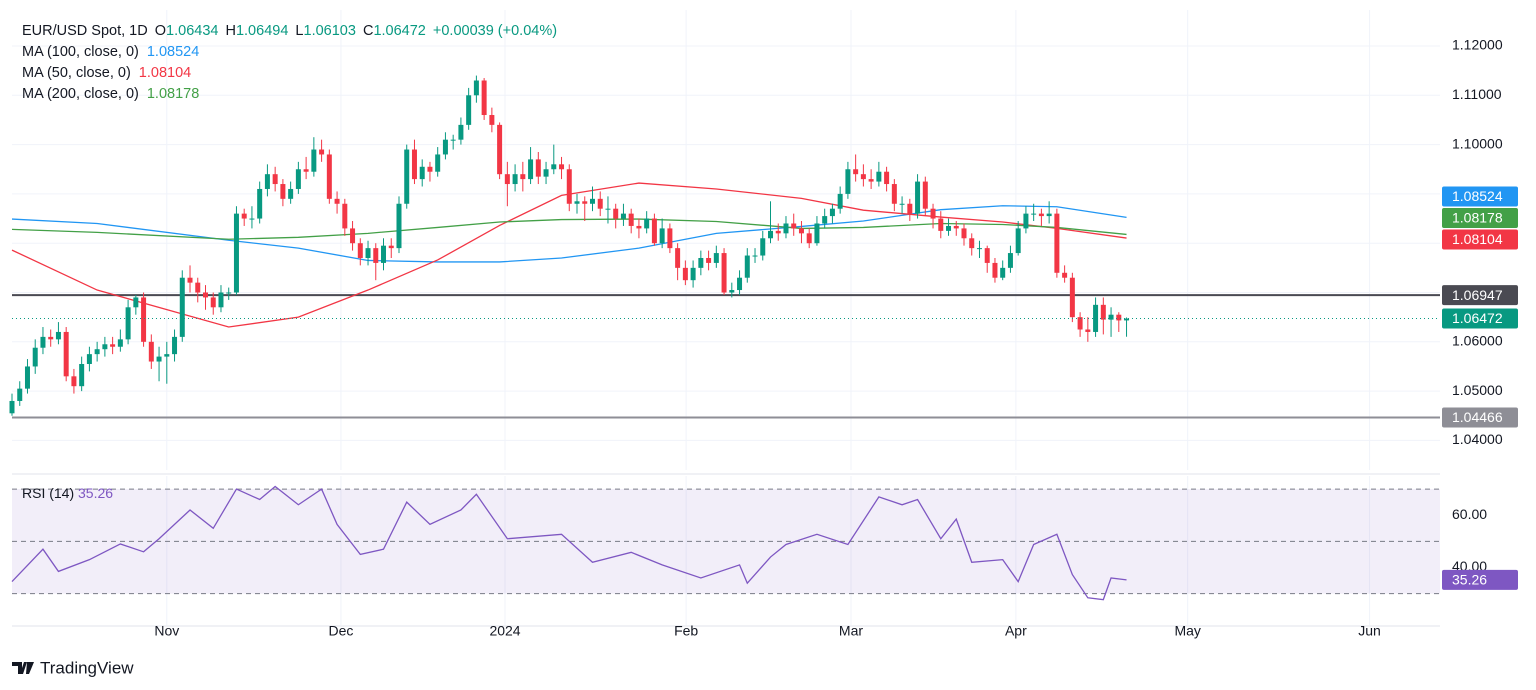 The image size is (1536, 690). I want to click on x-tick-label: May, so click(1187, 631).